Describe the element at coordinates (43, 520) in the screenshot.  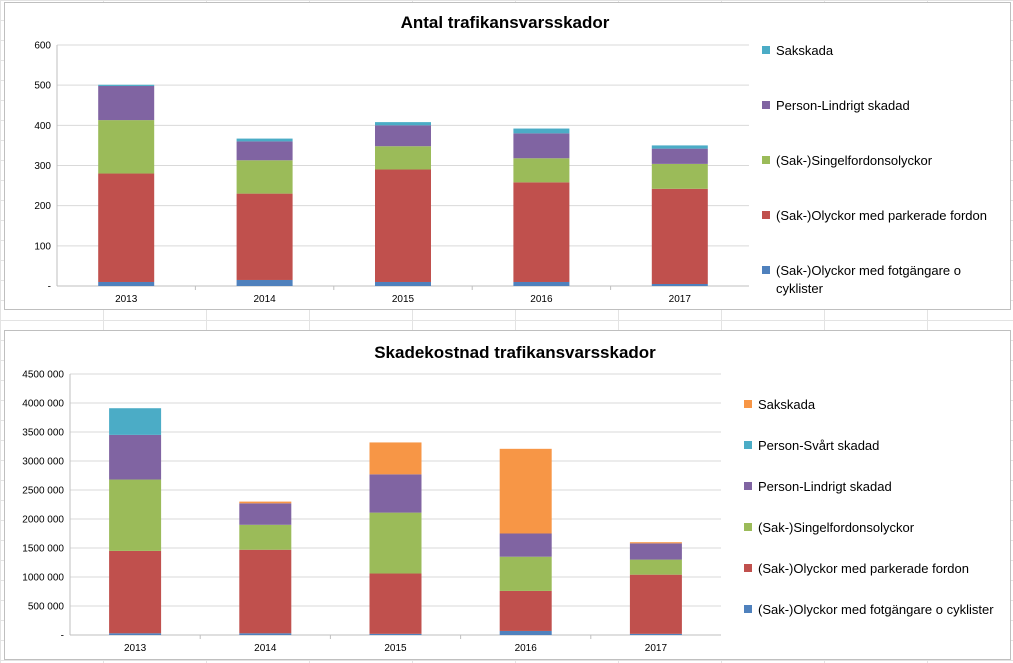
I see `chart-1-y-tick-label: 2000 000` at that location.